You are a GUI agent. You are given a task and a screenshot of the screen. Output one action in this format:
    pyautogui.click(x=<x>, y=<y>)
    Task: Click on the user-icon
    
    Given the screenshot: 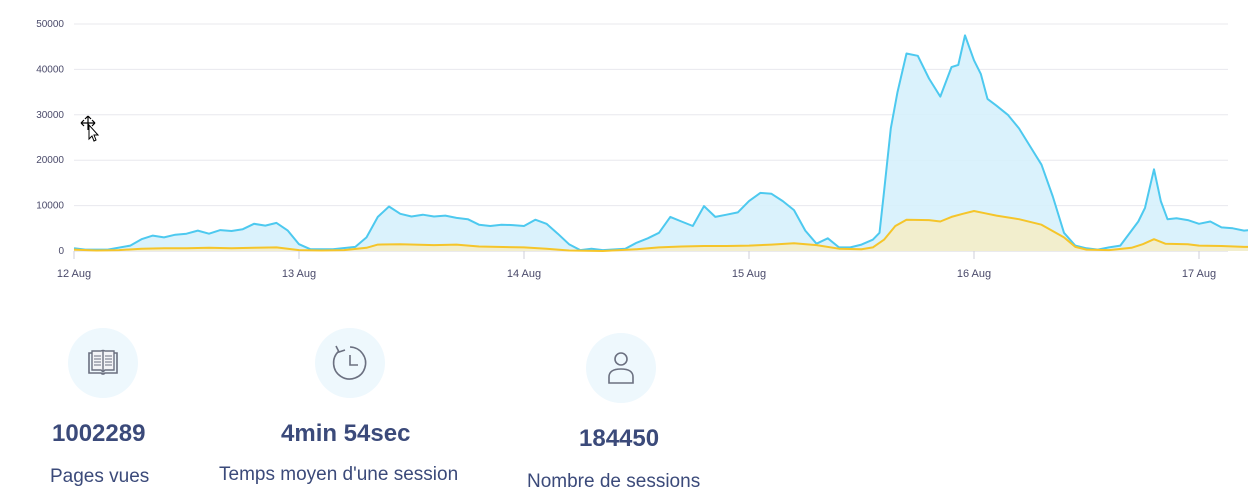 What is the action you would take?
    pyautogui.click(x=621, y=368)
    